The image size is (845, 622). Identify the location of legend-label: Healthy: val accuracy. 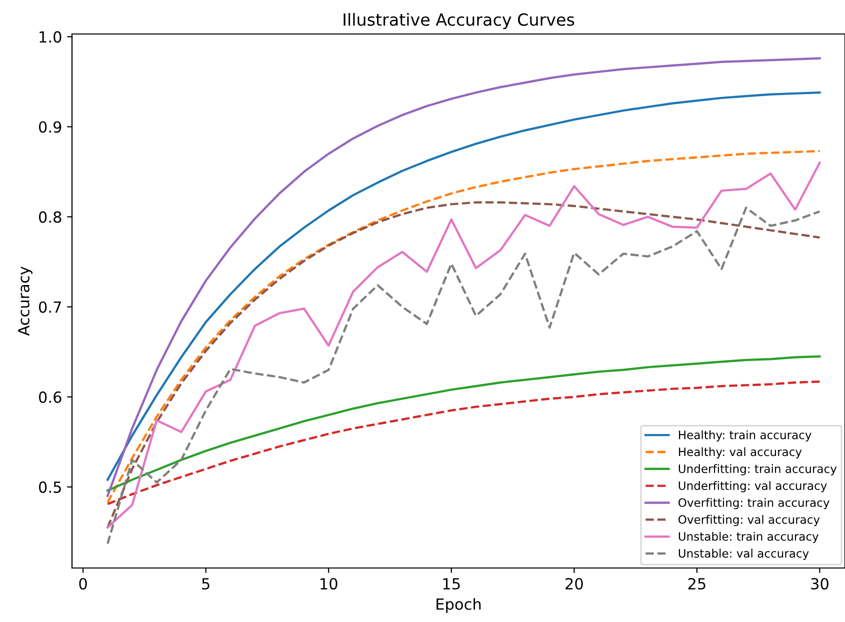
(740, 452).